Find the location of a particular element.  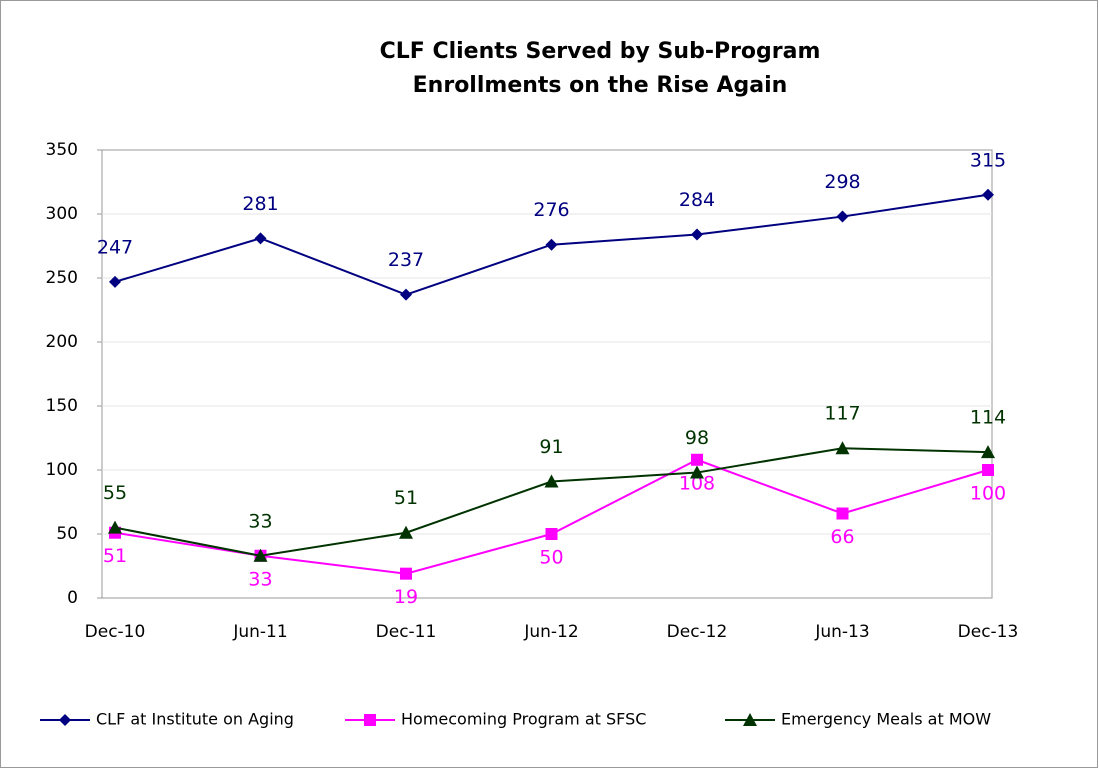

y-tick-label: 200 is located at coordinates (62, 342).